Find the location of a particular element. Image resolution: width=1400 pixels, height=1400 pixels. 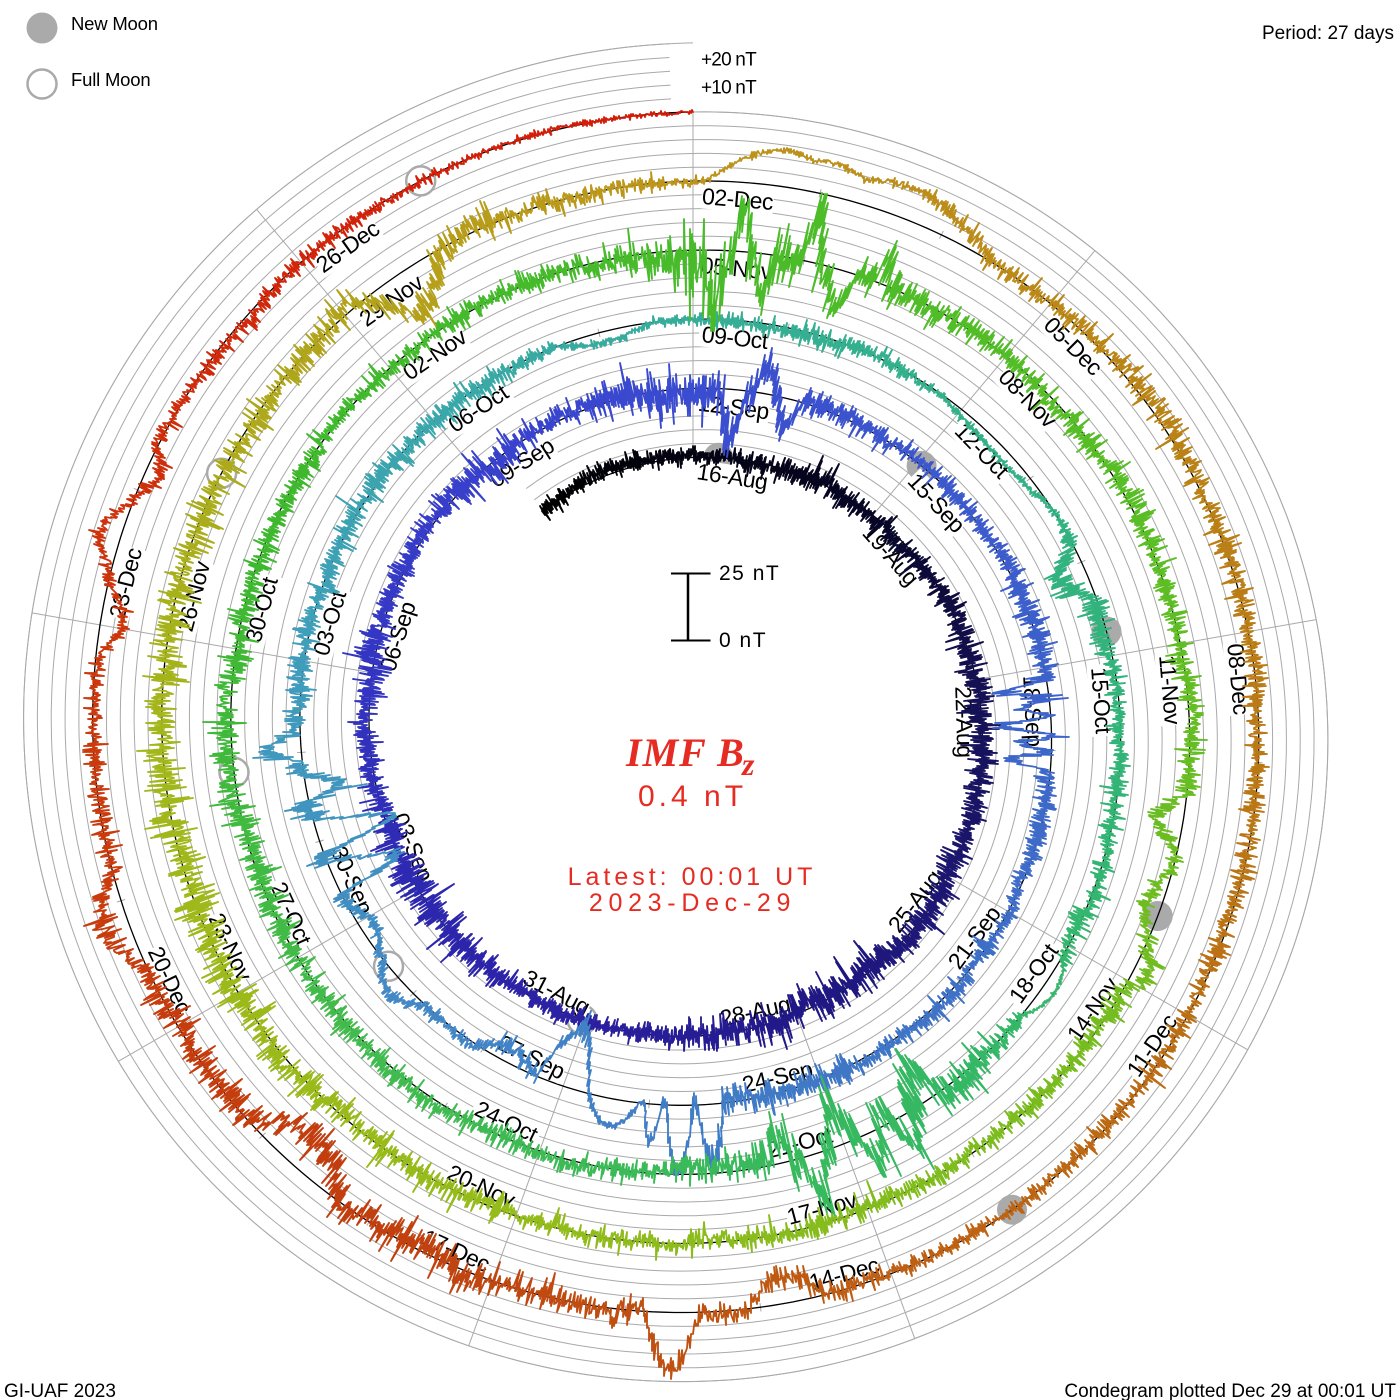

svg-text: Full Moon is located at coordinates (110, 79).